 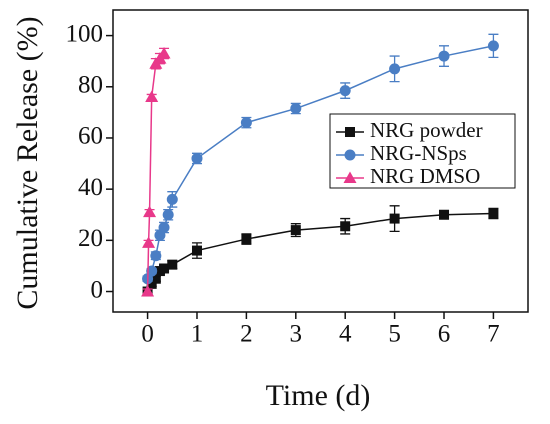 I want to click on y-tick-label: 0, so click(x=97, y=289).